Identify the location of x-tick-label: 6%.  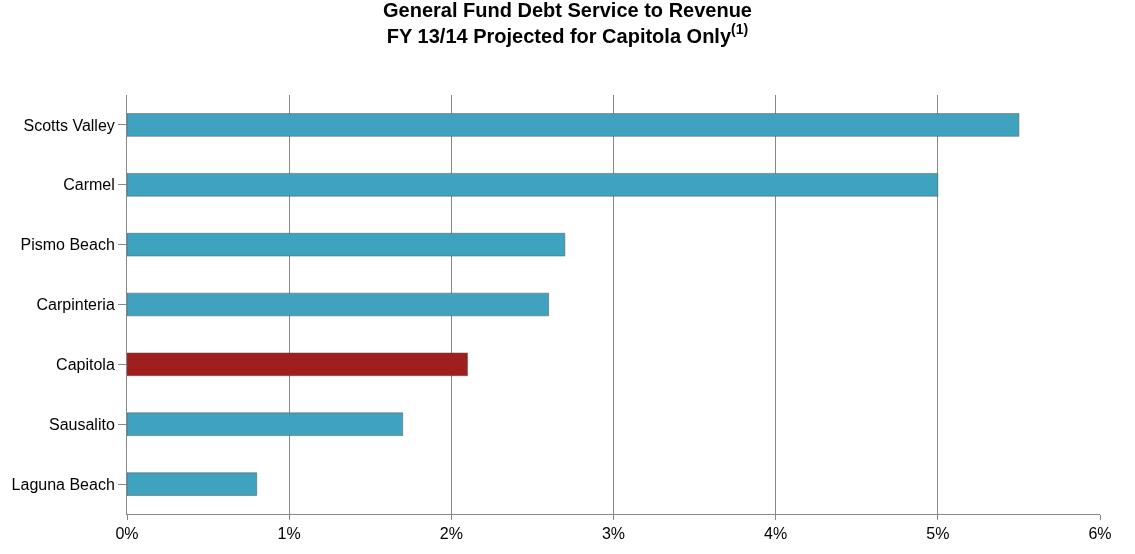
(1100, 534).